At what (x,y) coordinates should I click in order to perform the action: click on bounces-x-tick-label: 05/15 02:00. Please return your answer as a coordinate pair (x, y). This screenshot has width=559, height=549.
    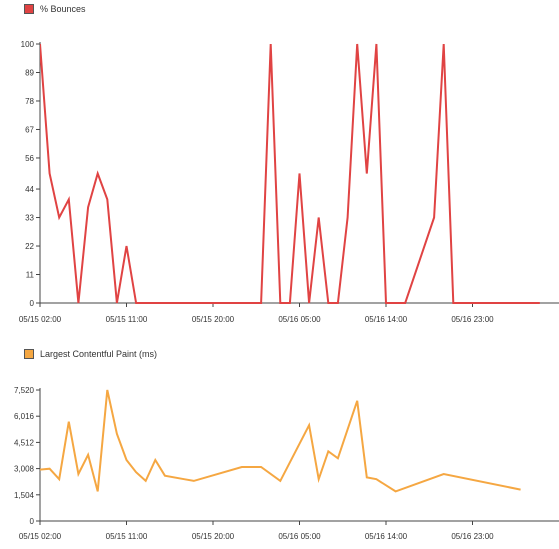
    Looking at the image, I should click on (40, 319).